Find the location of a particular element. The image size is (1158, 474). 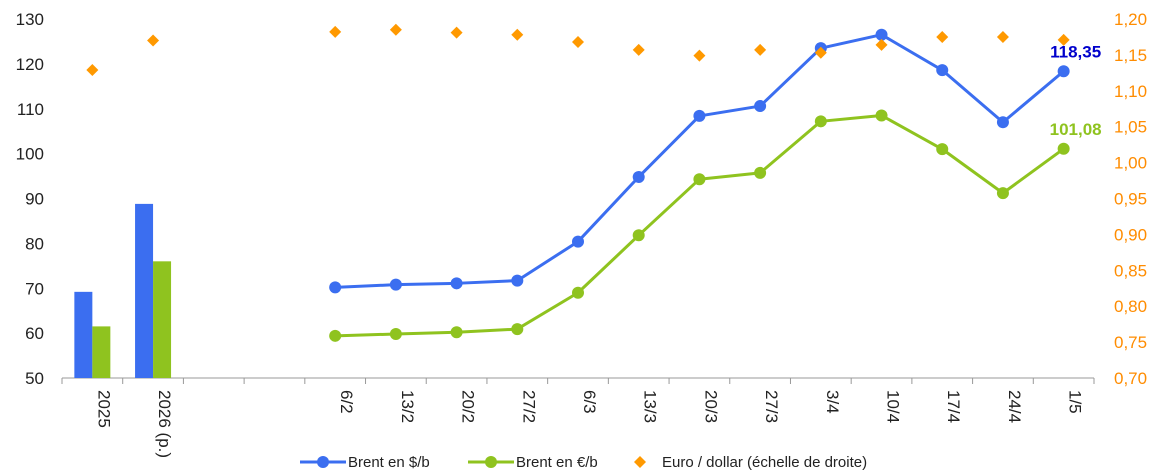

right-tick-label: 1,20 is located at coordinates (1130, 19).